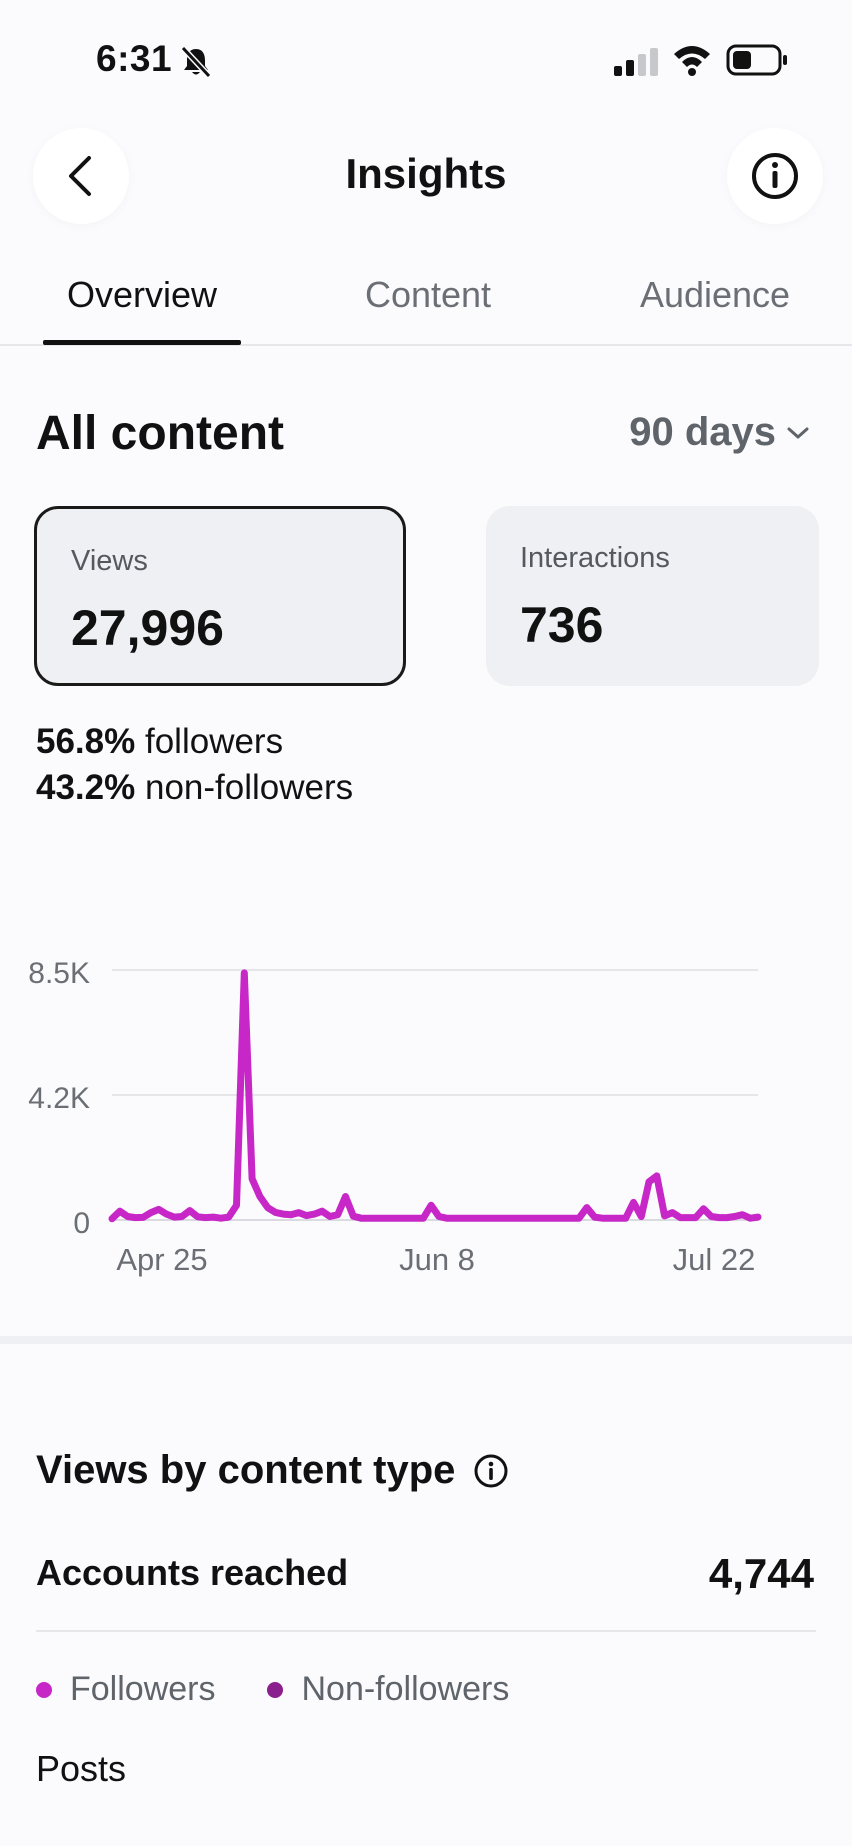 Image resolution: width=852 pixels, height=1846 pixels. Describe the element at coordinates (109, 561) in the screenshot. I see `views-card-label: Views` at that location.